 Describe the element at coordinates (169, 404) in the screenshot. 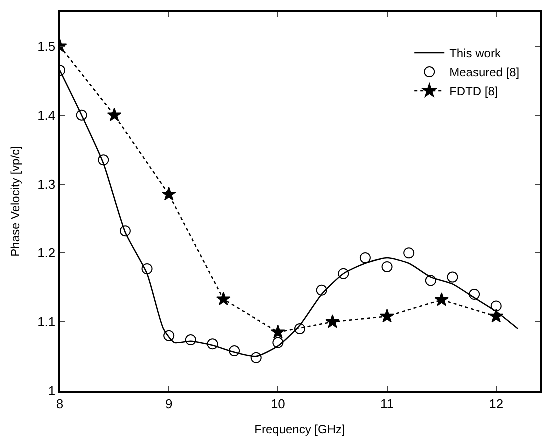

I see `x-tick-label: 9` at that location.